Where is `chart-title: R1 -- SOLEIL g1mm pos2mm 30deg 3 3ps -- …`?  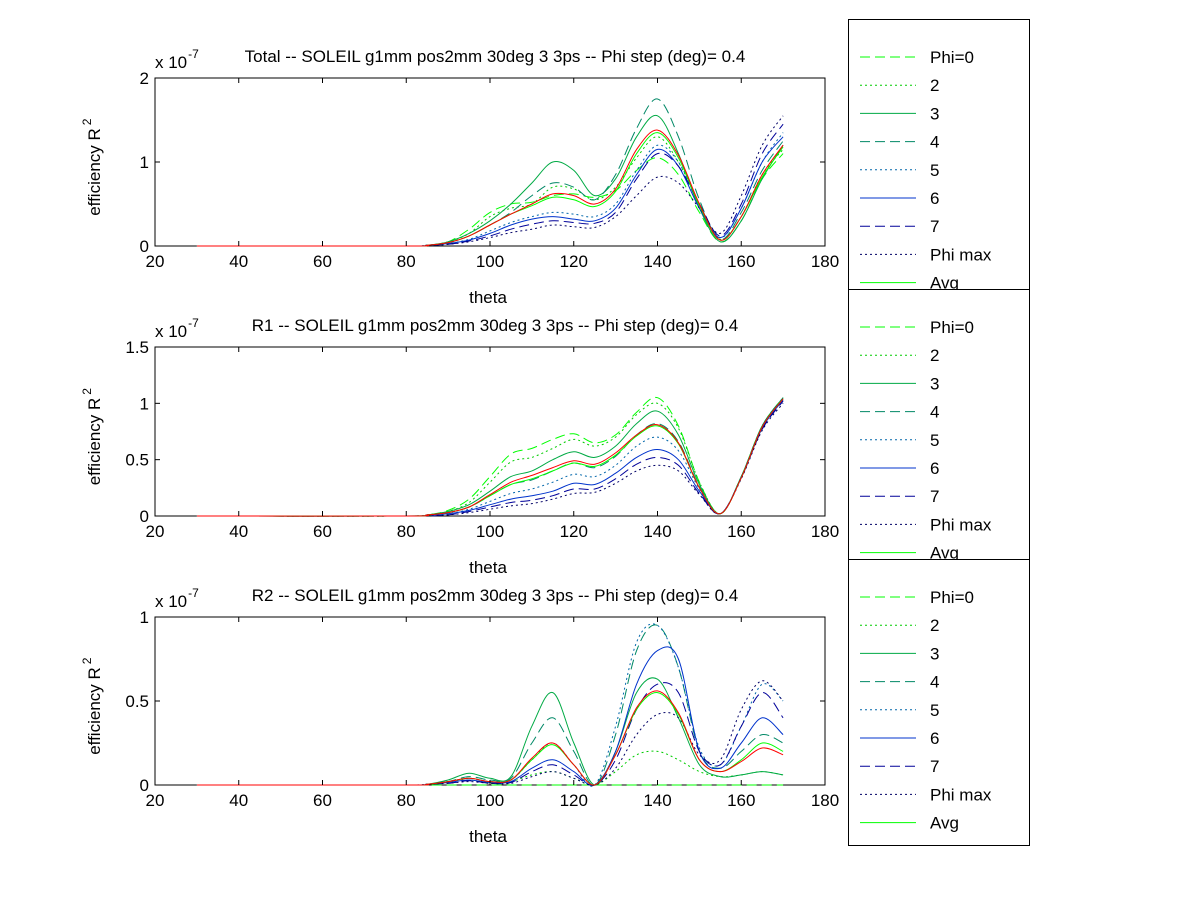 chart-title: R1 -- SOLEIL g1mm pos2mm 30deg 3 3ps -- … is located at coordinates (495, 325).